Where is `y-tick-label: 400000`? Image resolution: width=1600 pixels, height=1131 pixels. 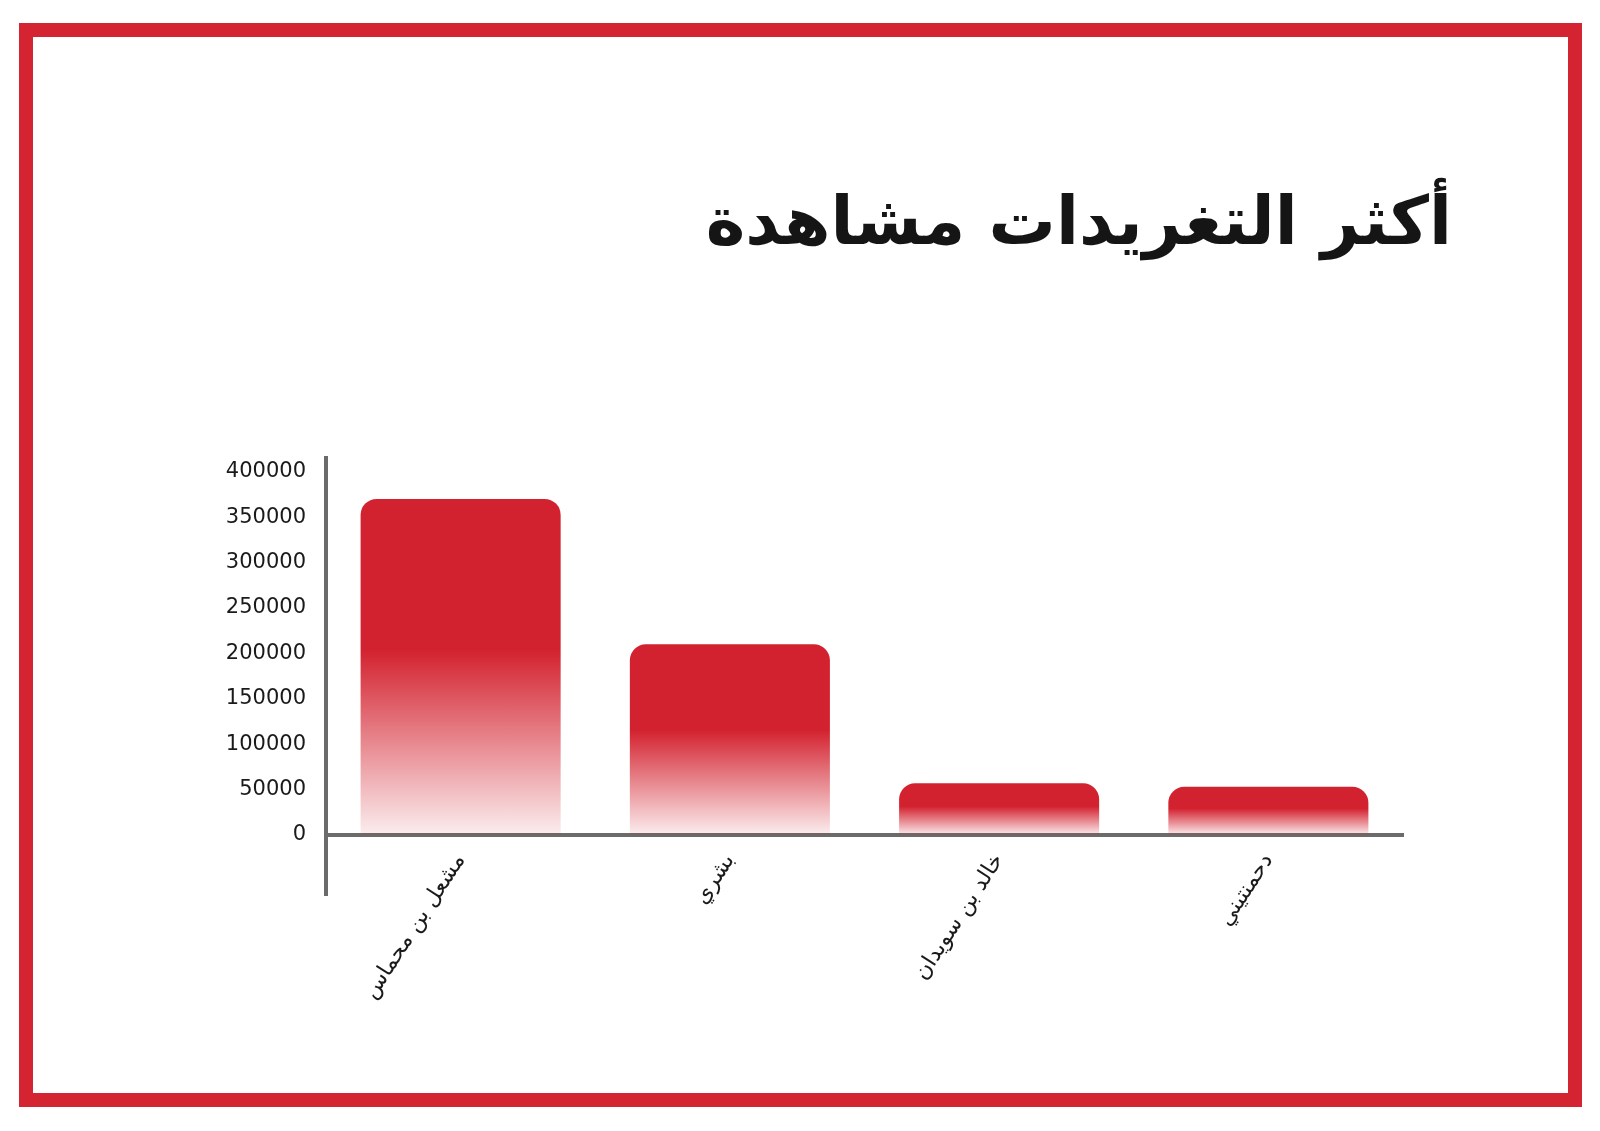 y-tick-label: 400000 is located at coordinates (265, 470).